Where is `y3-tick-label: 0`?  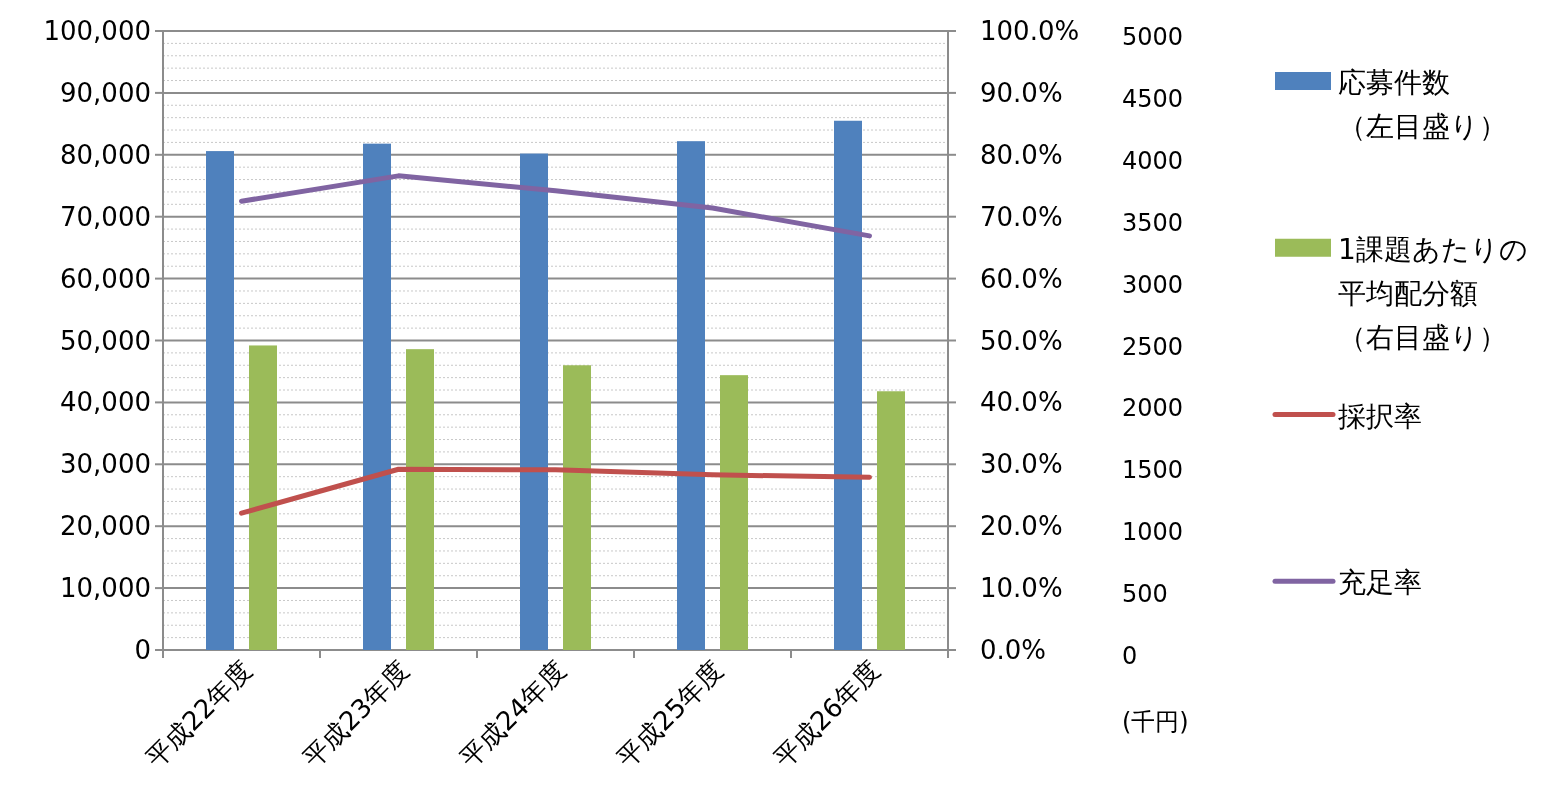
y3-tick-label: 0 is located at coordinates (1130, 656).